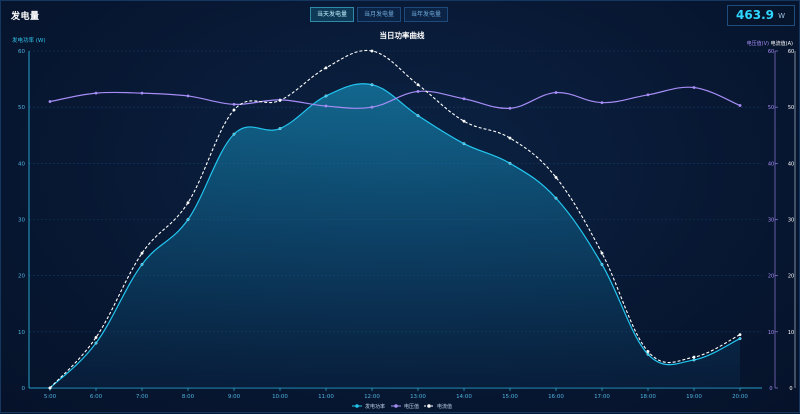  What do you see at coordinates (234, 397) in the screenshot?
I see `x-tick-label: 9:00` at bounding box center [234, 397].